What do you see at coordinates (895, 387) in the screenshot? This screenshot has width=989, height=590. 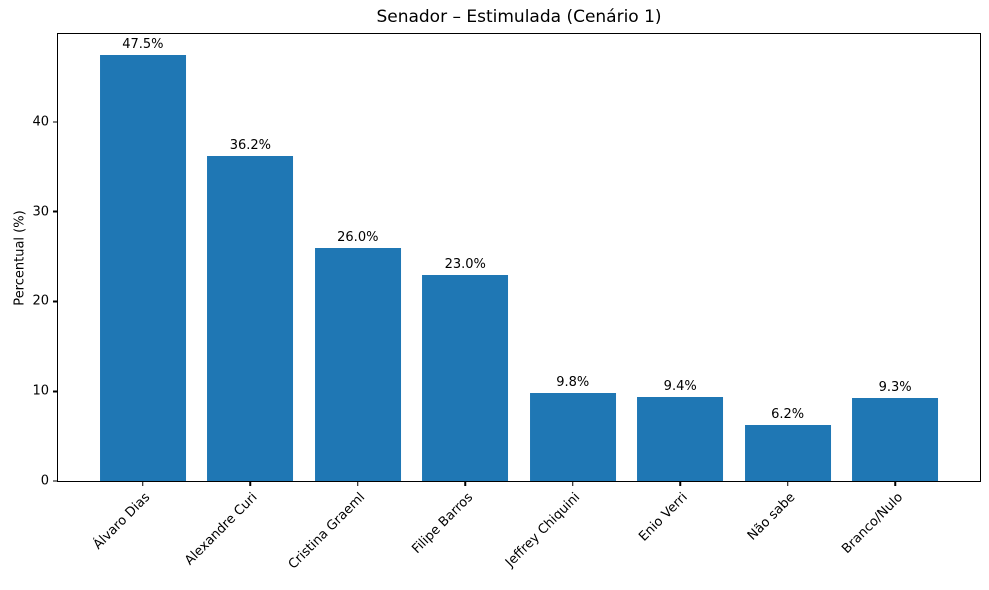 I see `bar-value-label: 9.3%` at bounding box center [895, 387].